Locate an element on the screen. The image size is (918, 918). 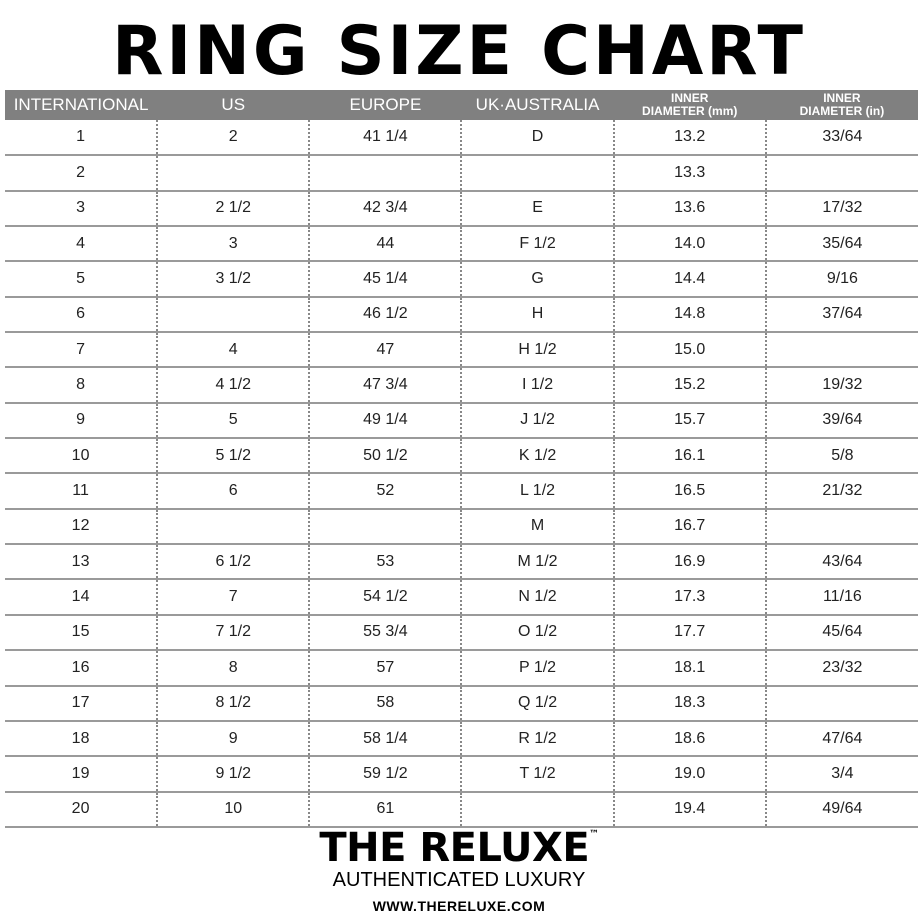
table-cell: 21/32 is located at coordinates (841, 491).